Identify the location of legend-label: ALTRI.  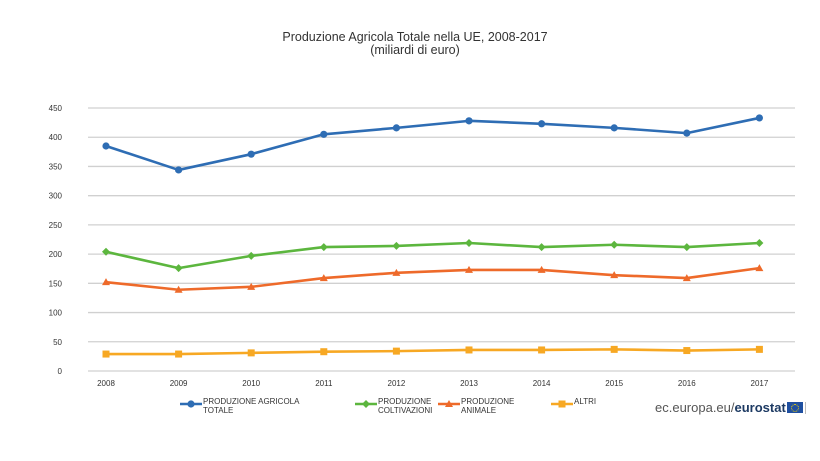
(629, 402).